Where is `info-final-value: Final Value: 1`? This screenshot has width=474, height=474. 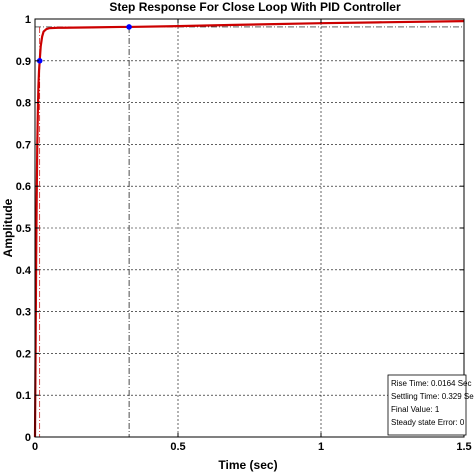
info-final-value: Final Value: 1 is located at coordinates (415, 409).